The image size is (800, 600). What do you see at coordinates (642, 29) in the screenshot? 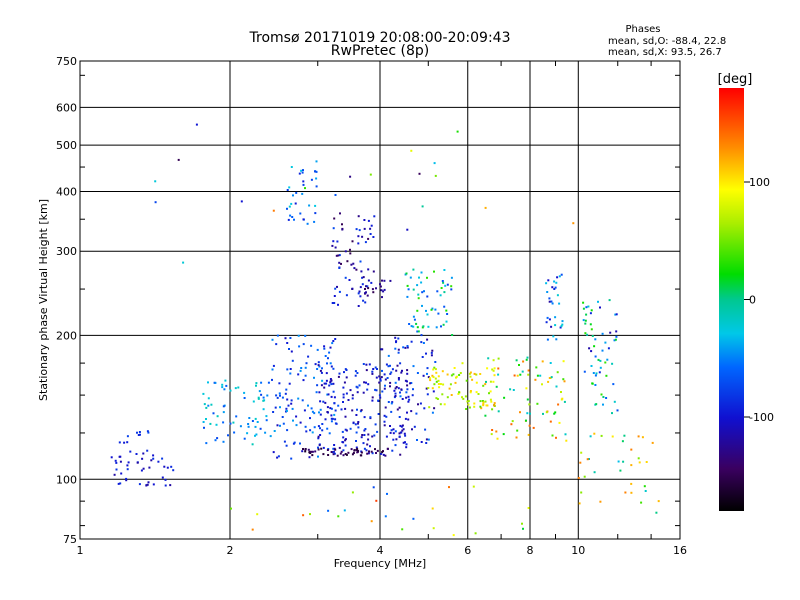
I see `stats-heading: Phases` at bounding box center [642, 29].